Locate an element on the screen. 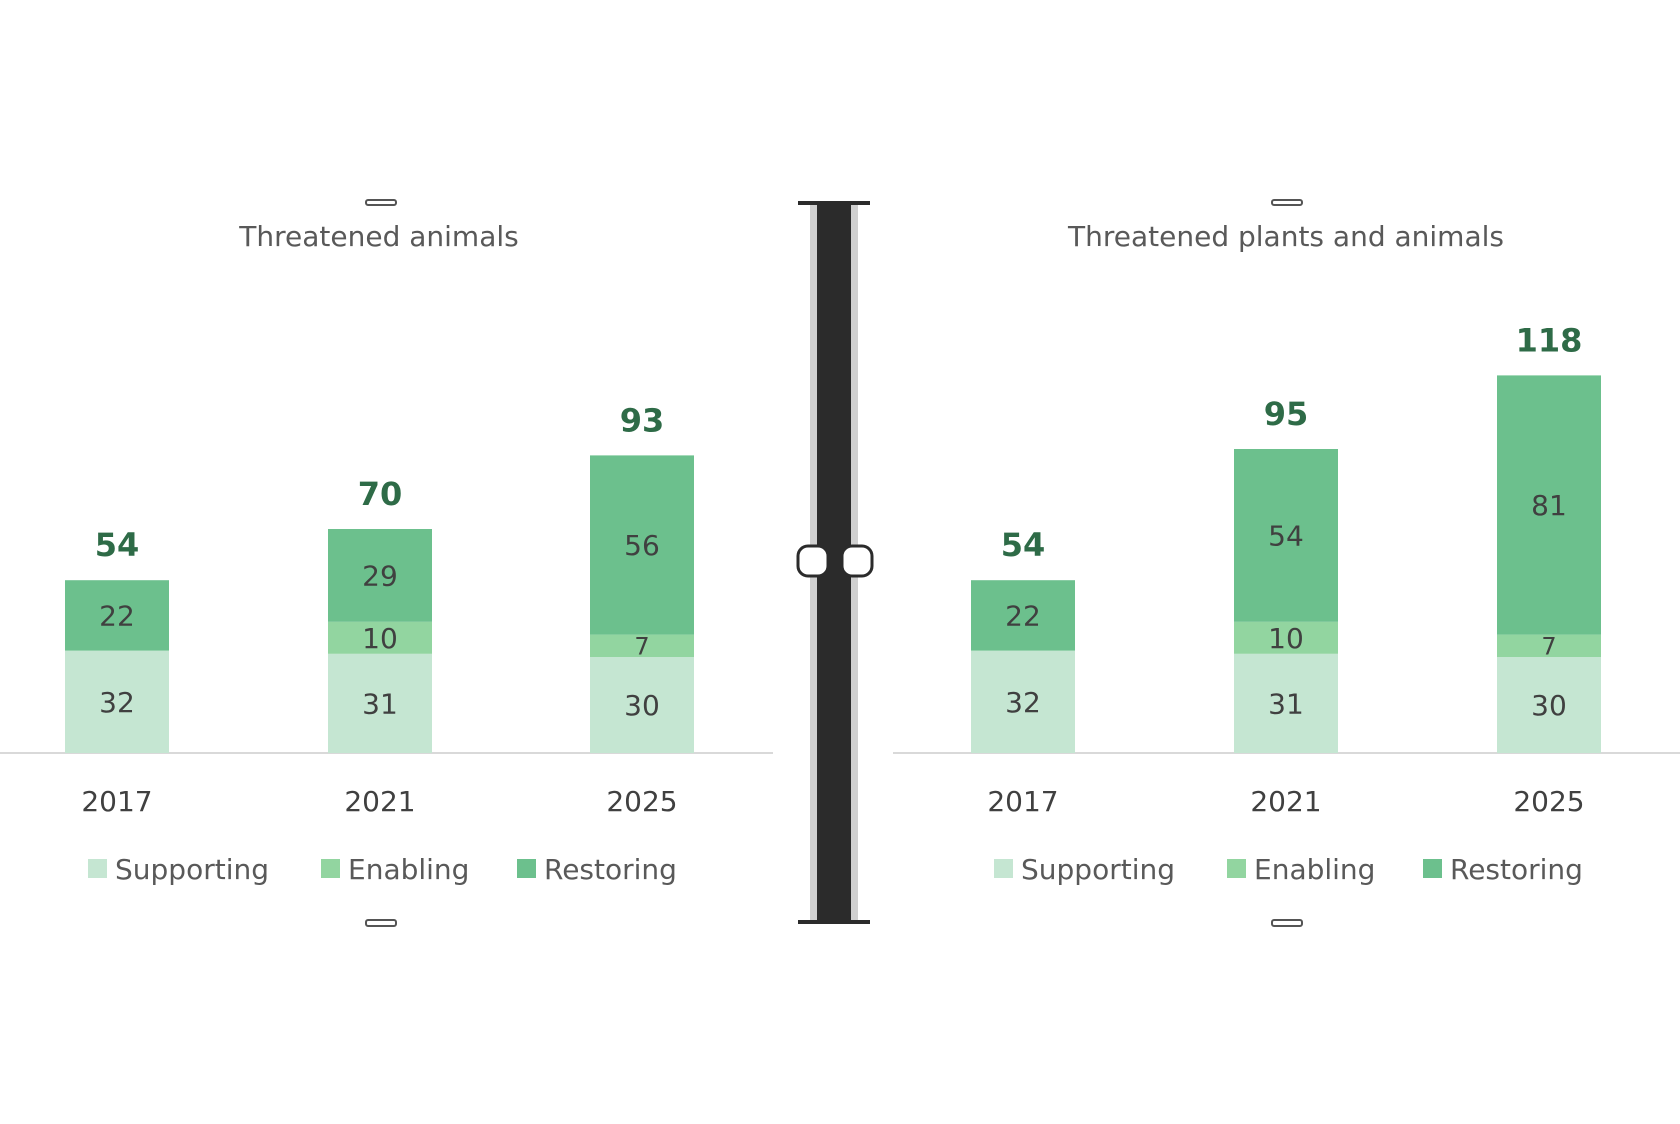 The height and width of the screenshot is (1124, 1680). data-label: 29 is located at coordinates (380, 575).